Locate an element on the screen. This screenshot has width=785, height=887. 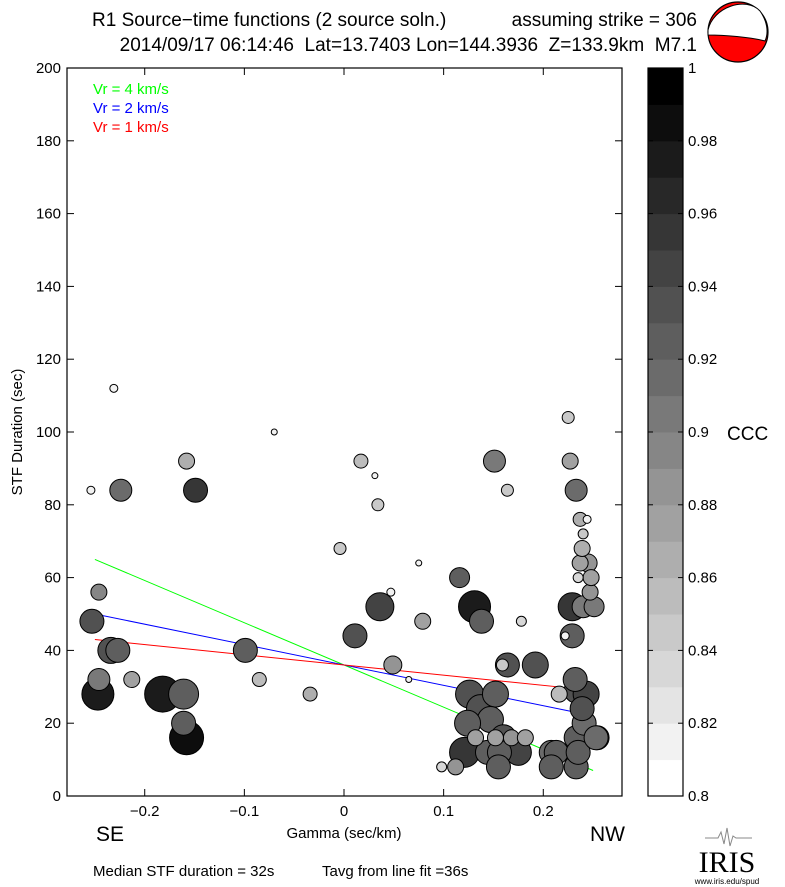
y-tick-label: 160 is located at coordinates (48, 214).